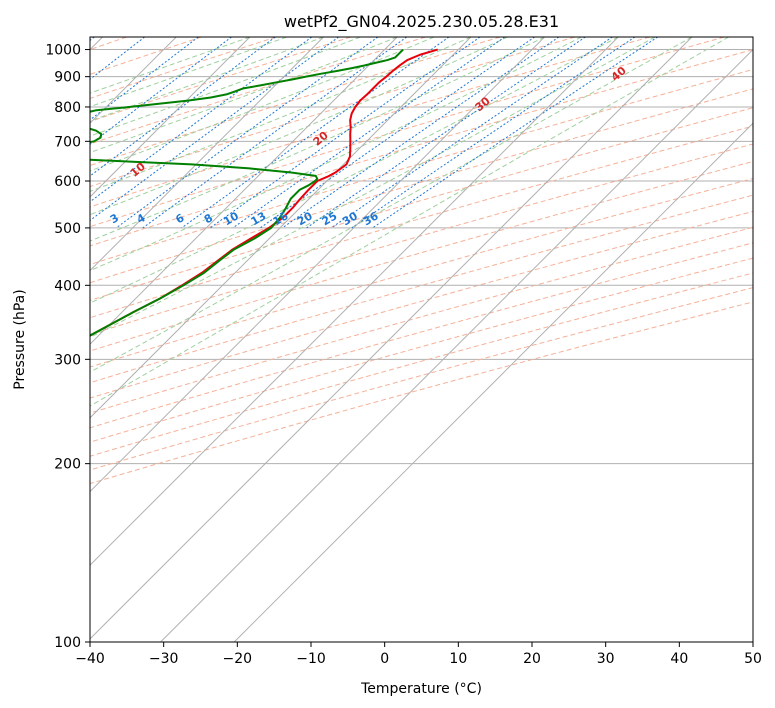  Describe the element at coordinates (20, 339) in the screenshot. I see `y-axis-title: Pressure (hPa)` at that location.